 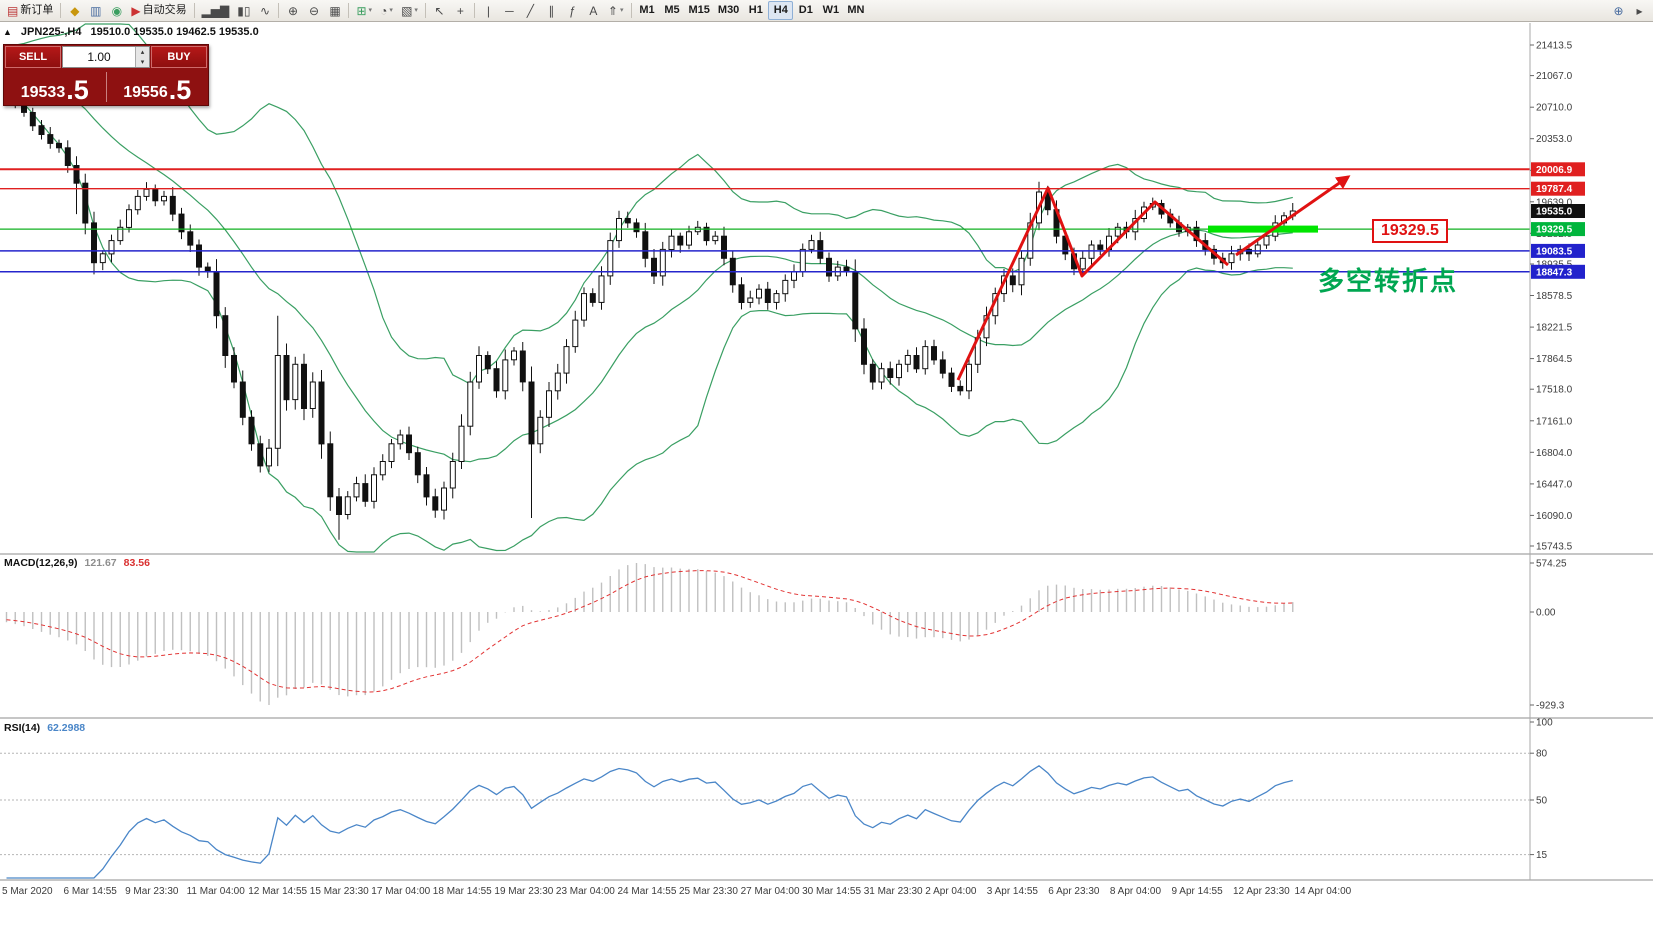 I want to click on timeframe-h1: H1, so click(x=755, y=10).